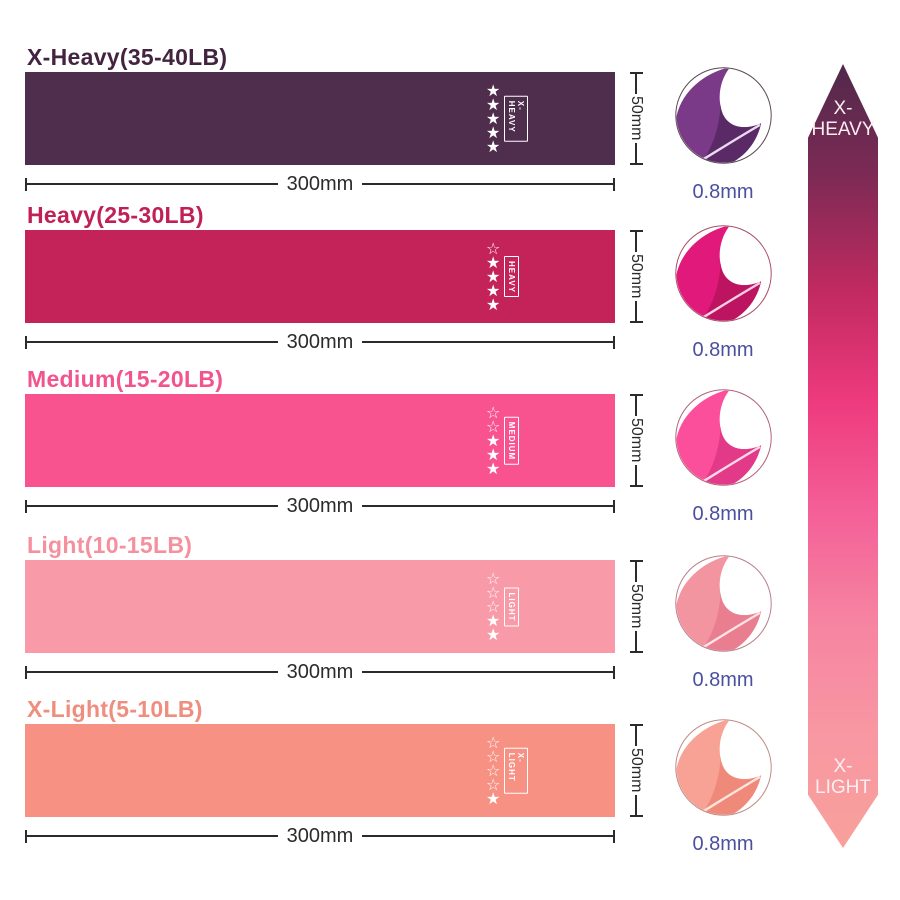  Describe the element at coordinates (320, 606) in the screenshot. I see `band-swatch: ☆ ☆ ☆ ★ ★ LIGHT` at that location.